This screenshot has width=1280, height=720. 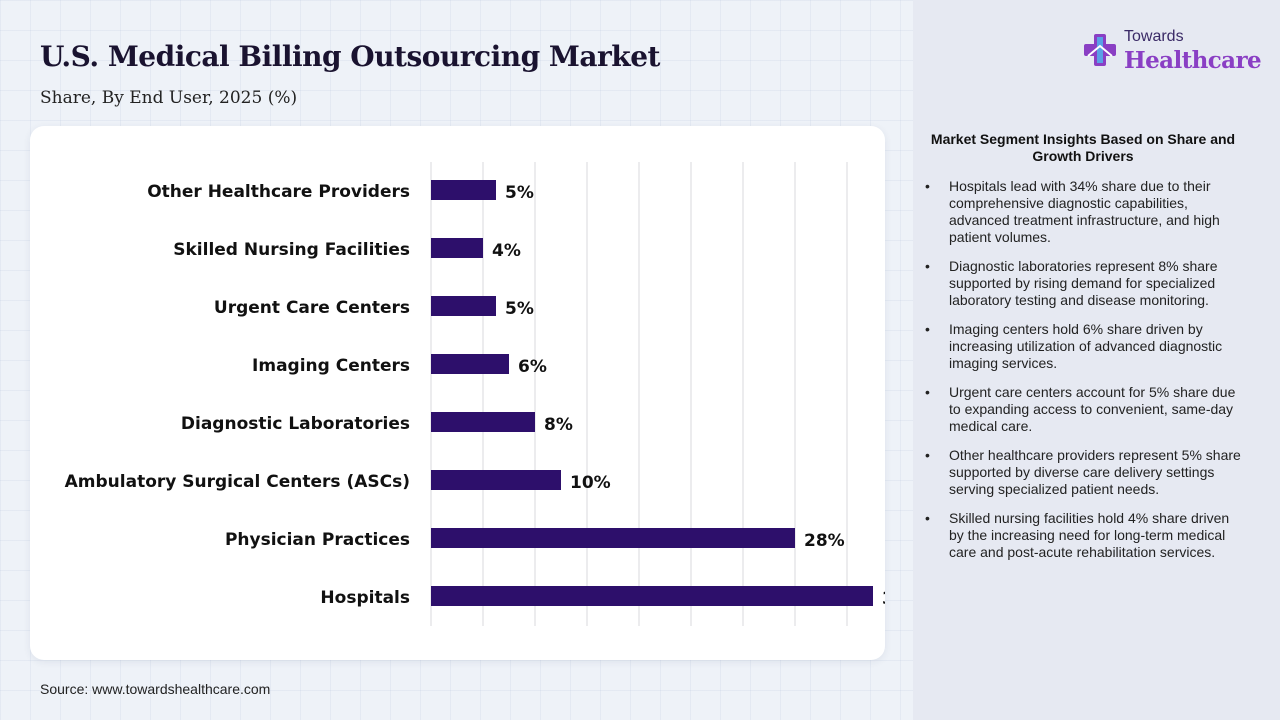 What do you see at coordinates (590, 483) in the screenshot?
I see `data-label: 10%` at bounding box center [590, 483].